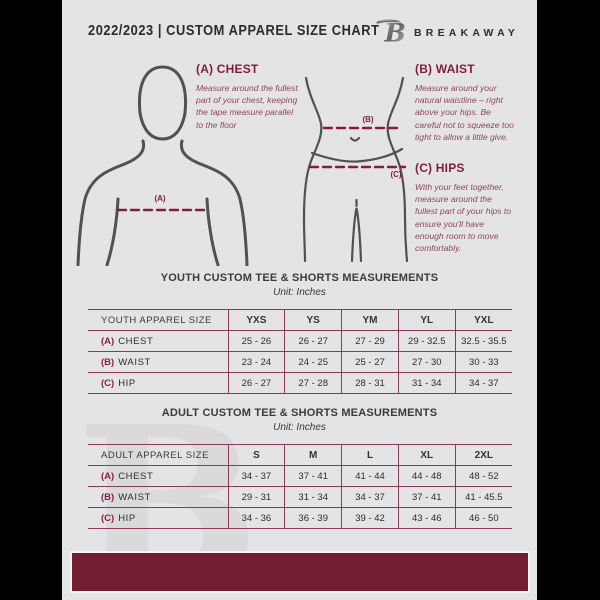 Image resolution: width=600 pixels, height=600 pixels. What do you see at coordinates (356, 235) in the screenshot?
I see `inner-legs` at bounding box center [356, 235].